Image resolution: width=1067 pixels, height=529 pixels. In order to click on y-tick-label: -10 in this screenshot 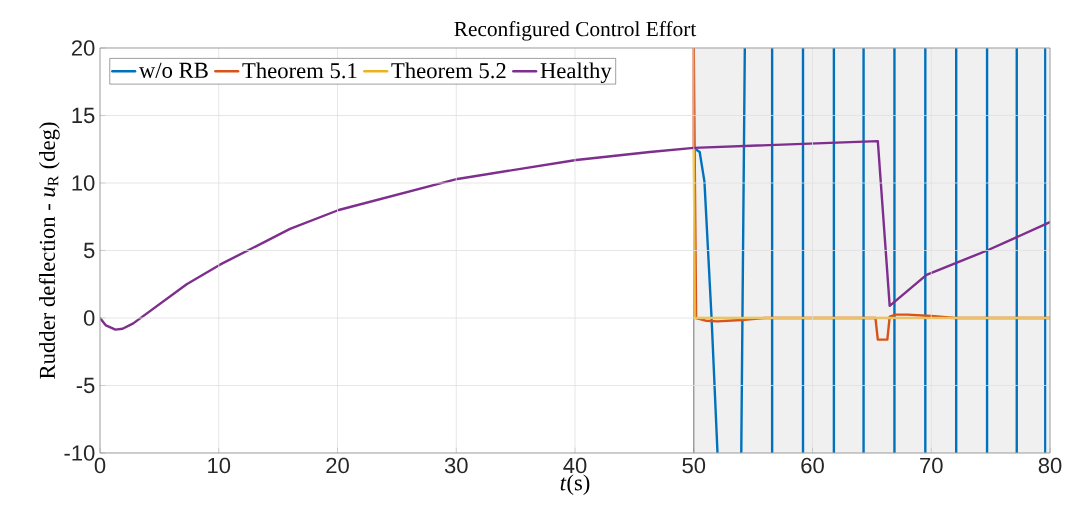, I will do `click(79, 453)`.